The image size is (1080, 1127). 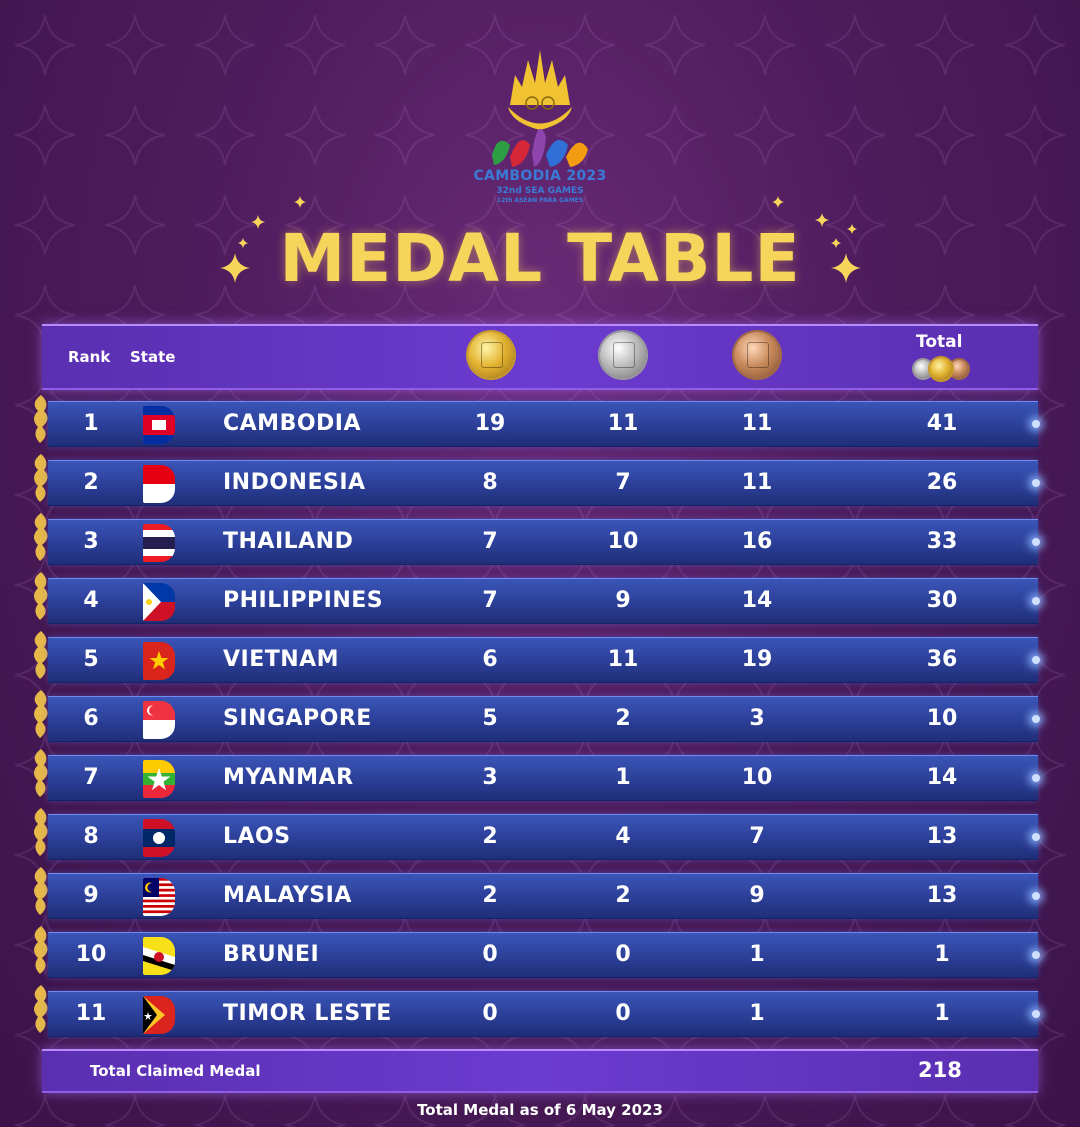 I want to click on bronze-count: 11, so click(x=757, y=482).